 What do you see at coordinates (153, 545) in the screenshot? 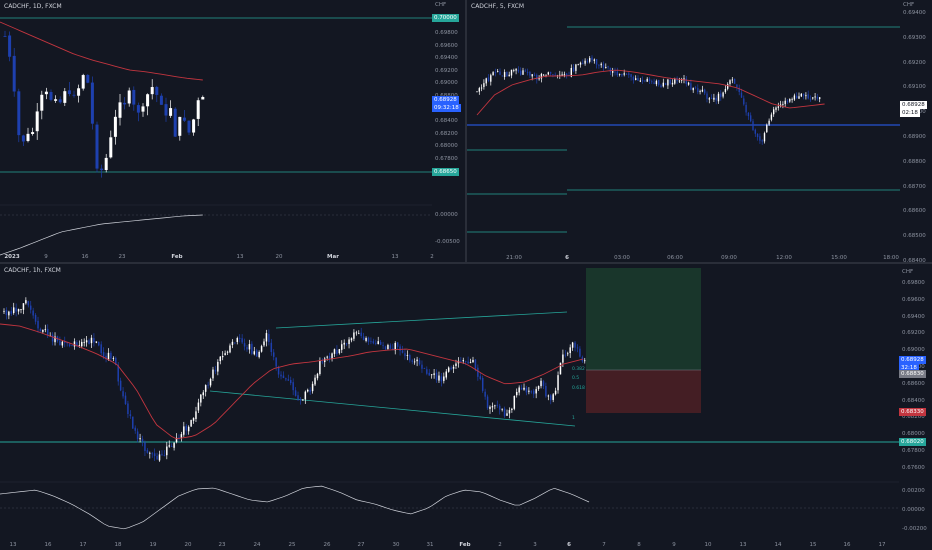
I see `time-tick: 19` at bounding box center [153, 545].